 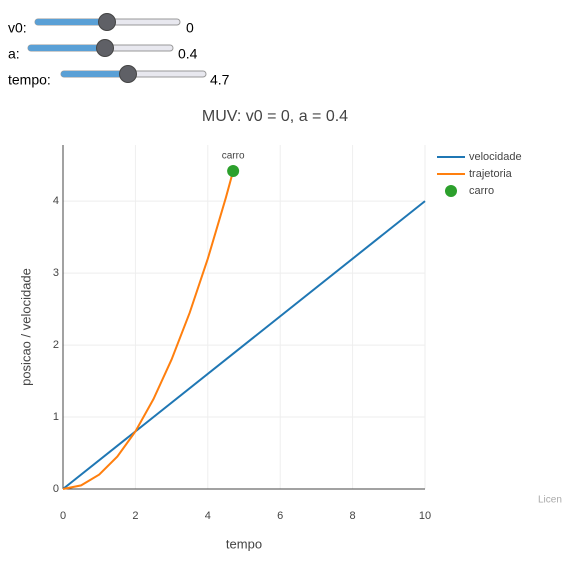 What do you see at coordinates (495, 157) in the screenshot?
I see `legend-label: velocidade` at bounding box center [495, 157].